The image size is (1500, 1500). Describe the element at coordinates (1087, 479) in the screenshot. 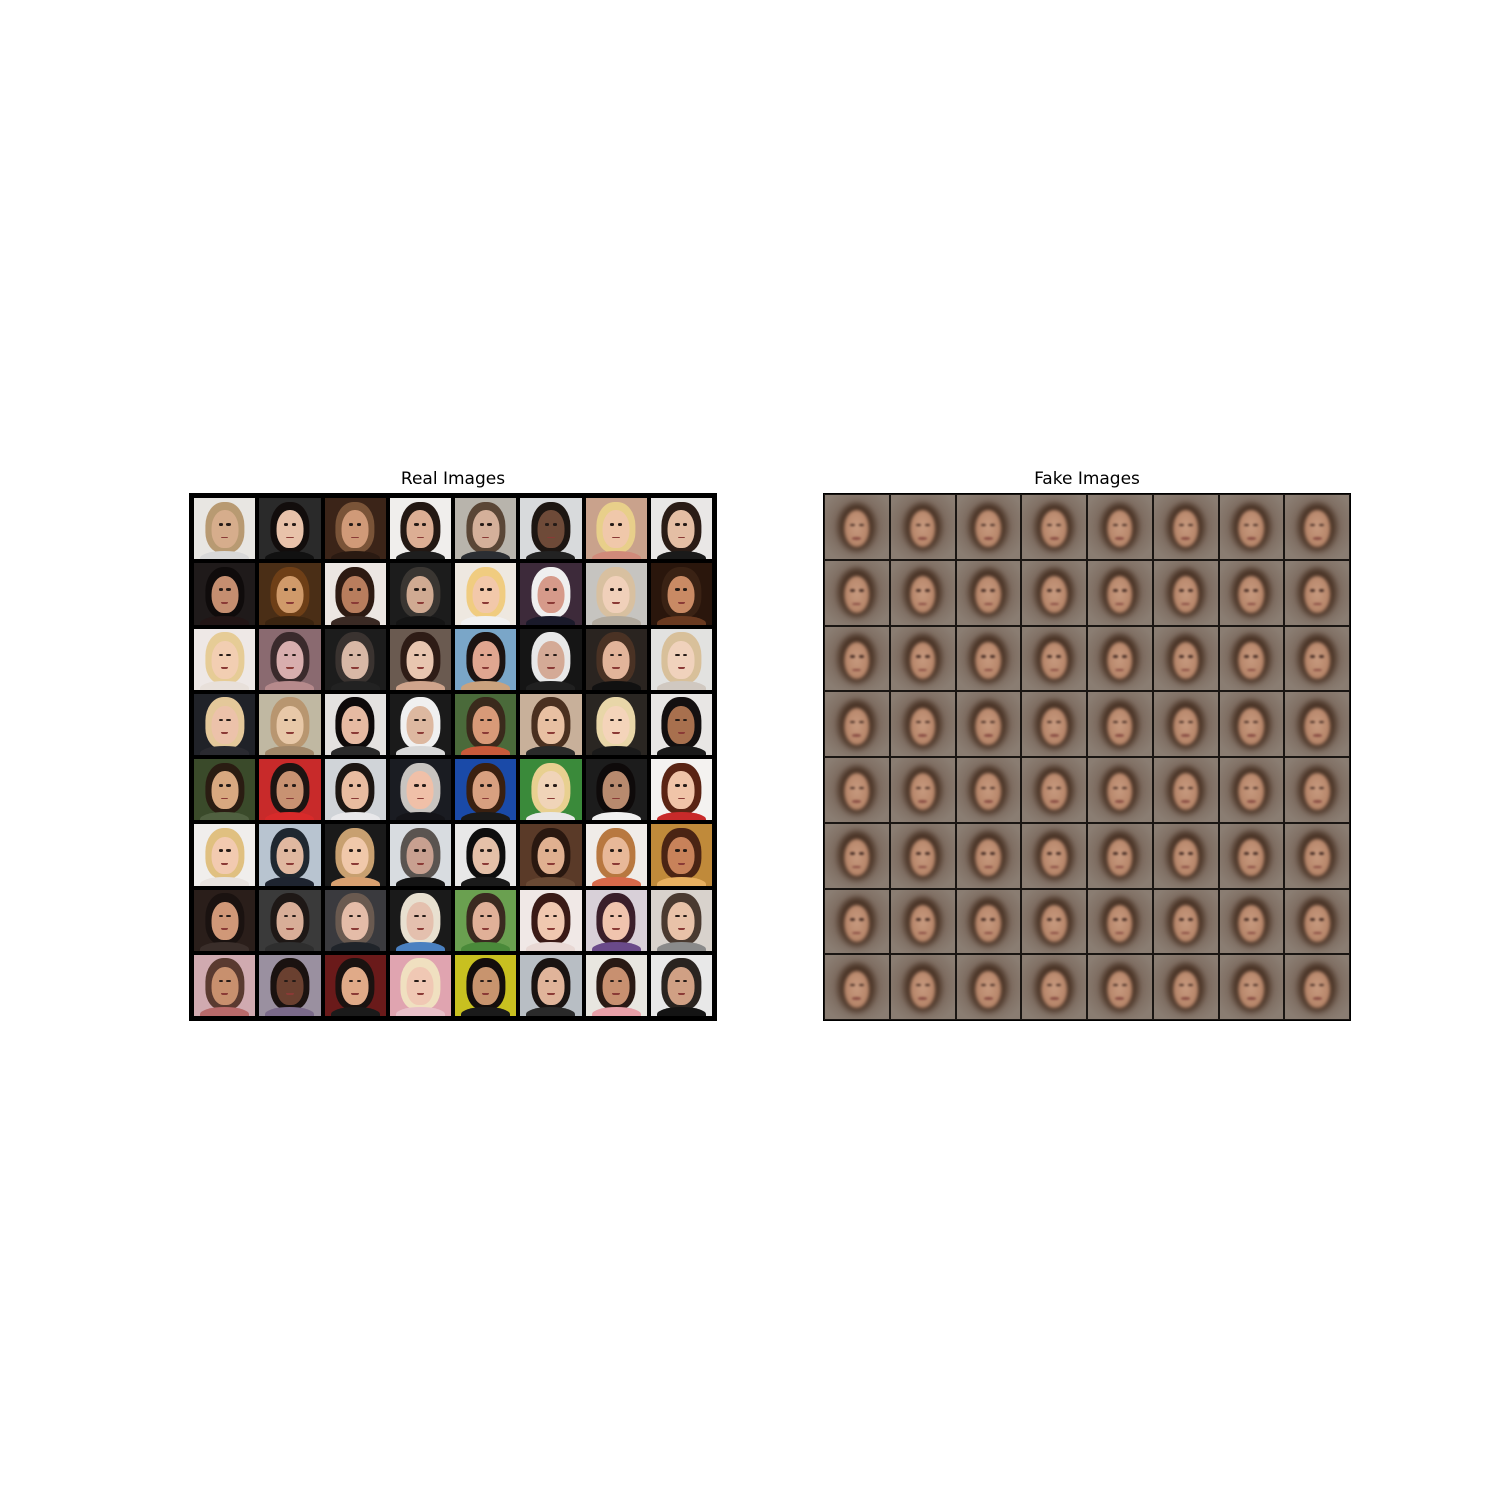

I see `fake-images-title: Fake Images` at that location.